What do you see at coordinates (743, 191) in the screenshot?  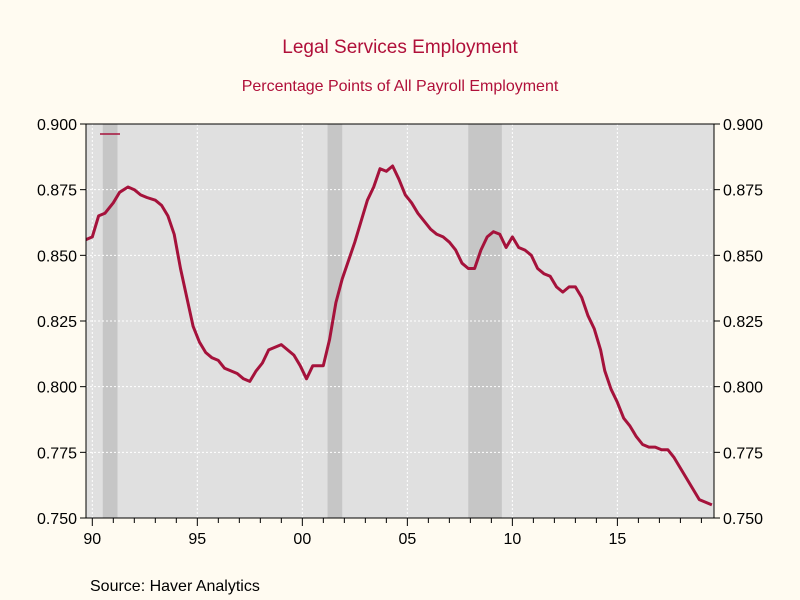 I see `y-tick-label-right: 0.875` at bounding box center [743, 191].